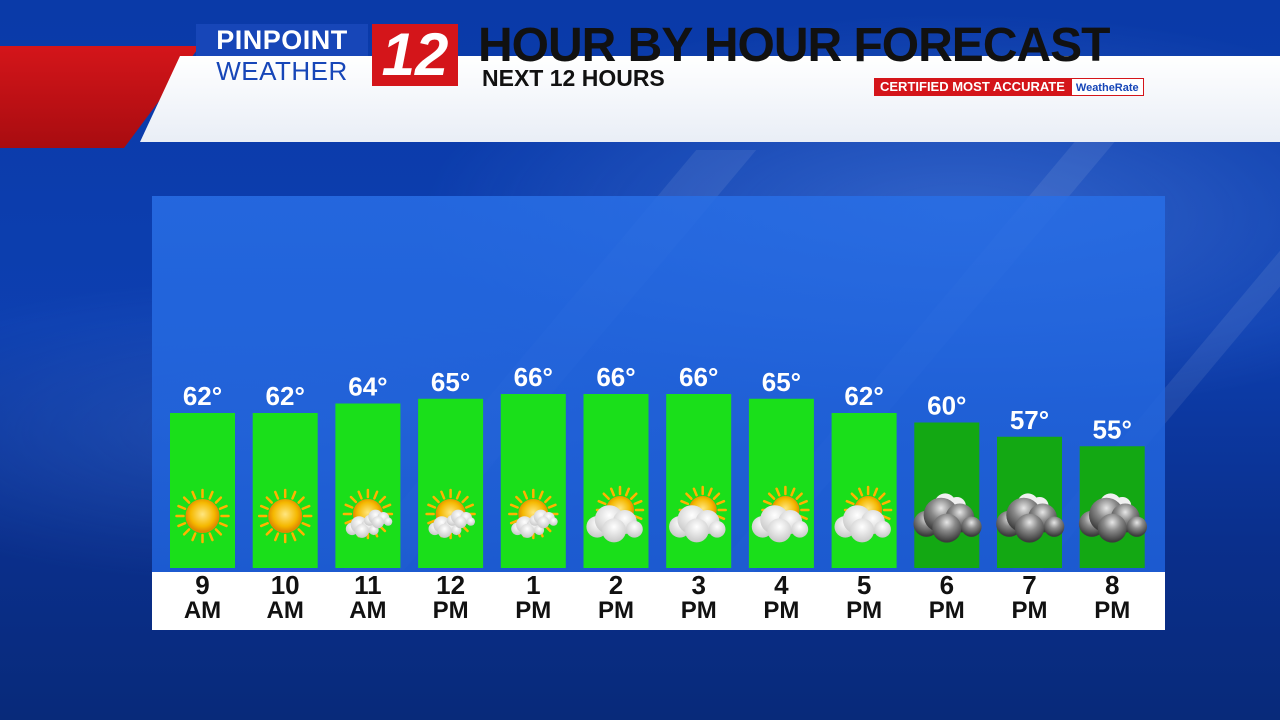  Describe the element at coordinates (946, 406) in the screenshot. I see `temperature-label: 60°` at that location.